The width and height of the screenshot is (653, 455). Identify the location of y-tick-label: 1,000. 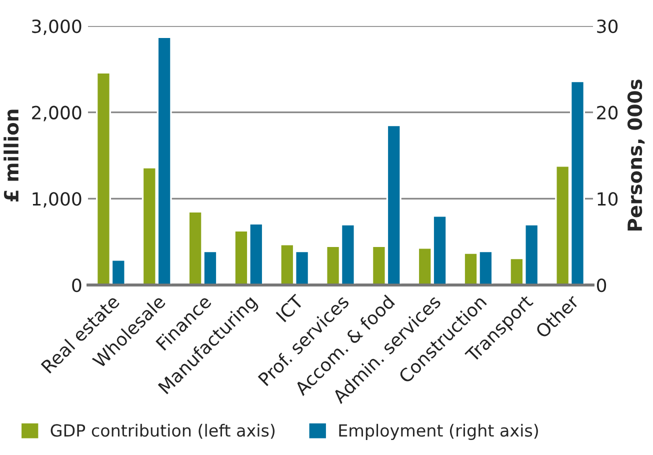
(57, 200).